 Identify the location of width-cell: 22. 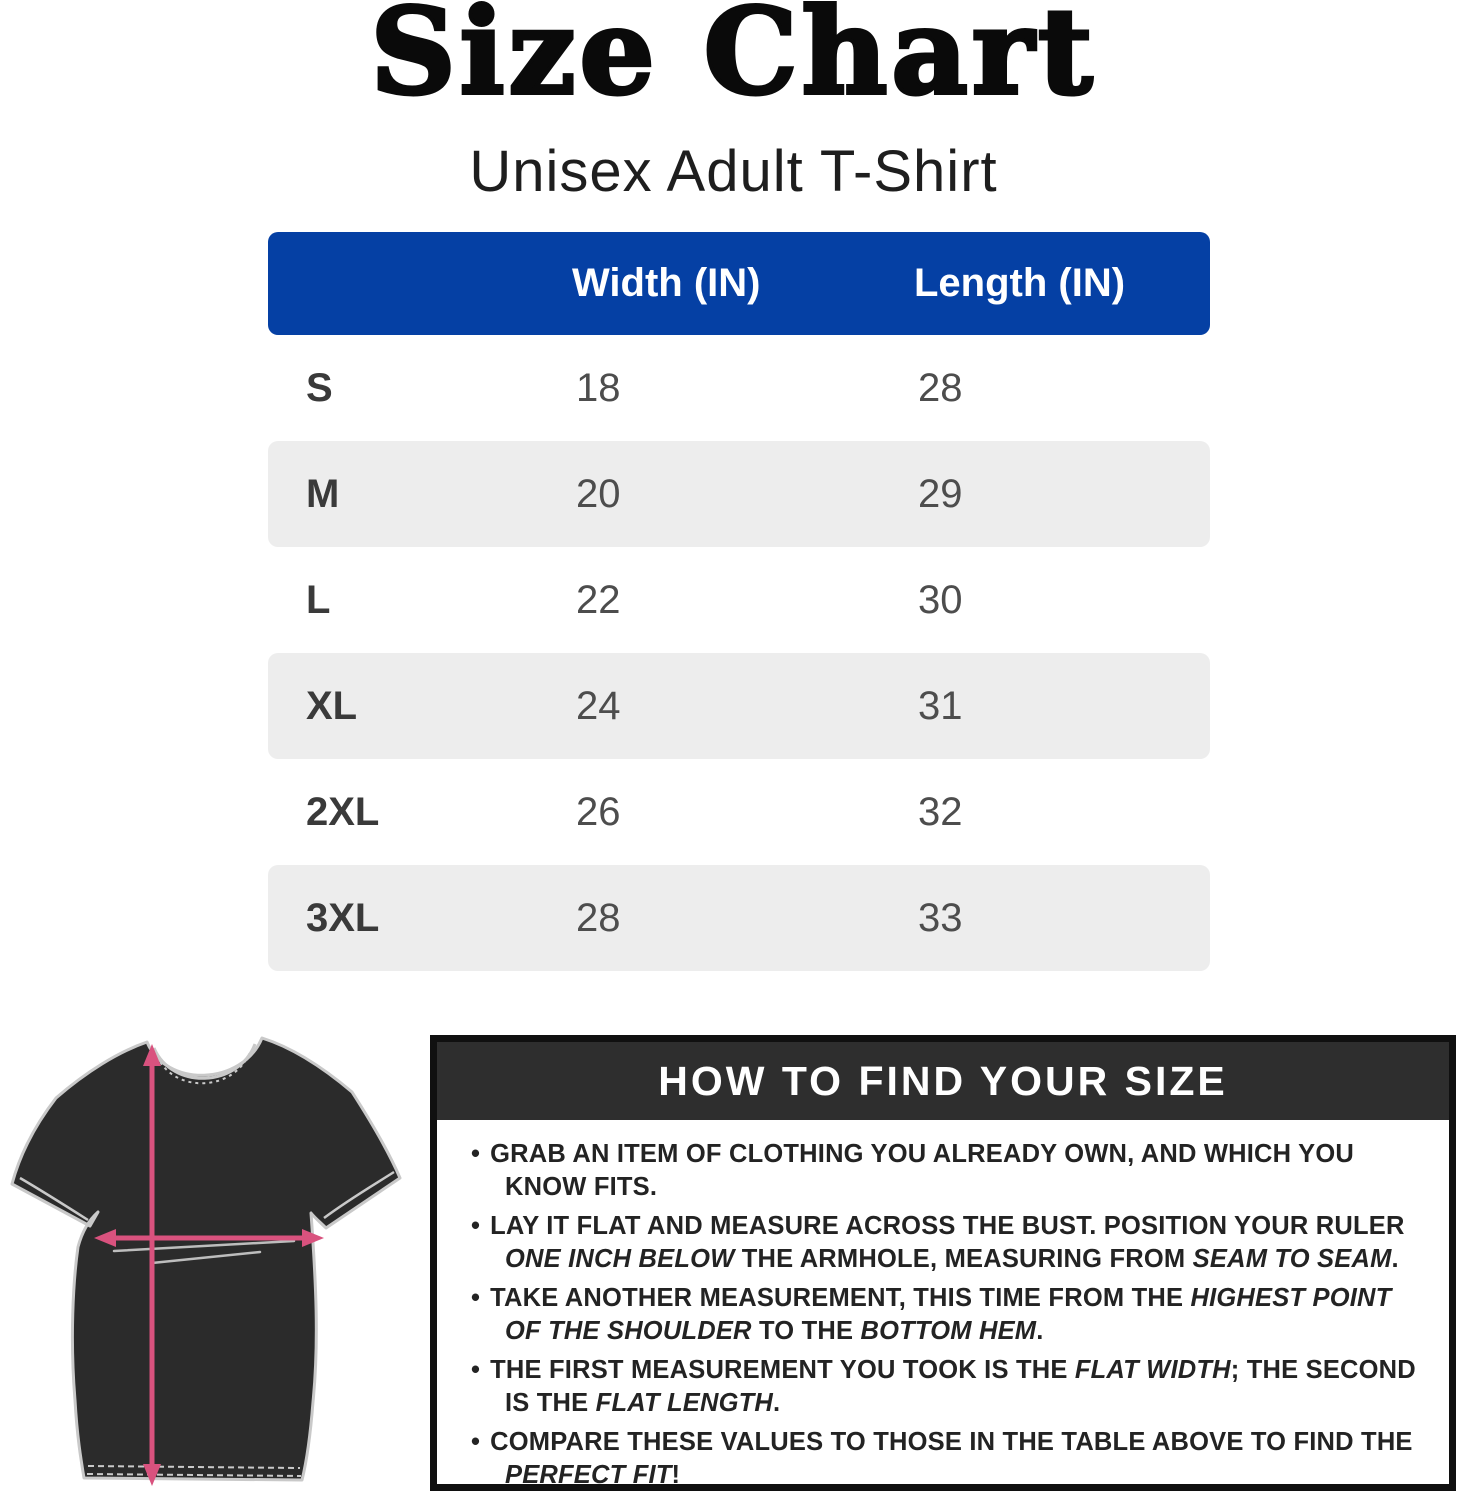
(598, 599).